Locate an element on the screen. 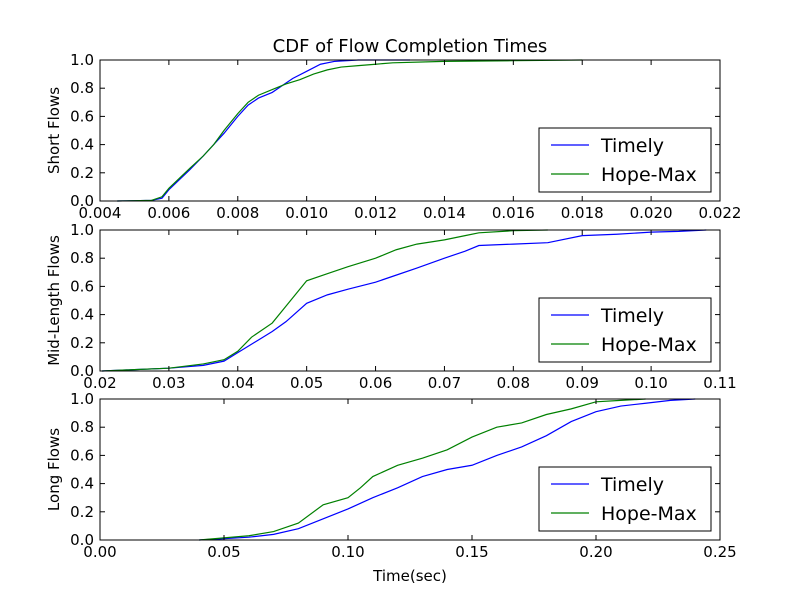 The image size is (800, 600). x-tick-label: 0.11 is located at coordinates (719, 383).